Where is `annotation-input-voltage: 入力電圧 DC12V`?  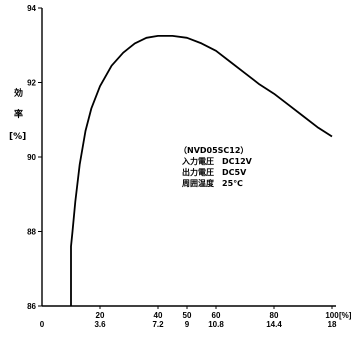
annotation-input-voltage: 入力電圧 DC12V is located at coordinates (217, 161).